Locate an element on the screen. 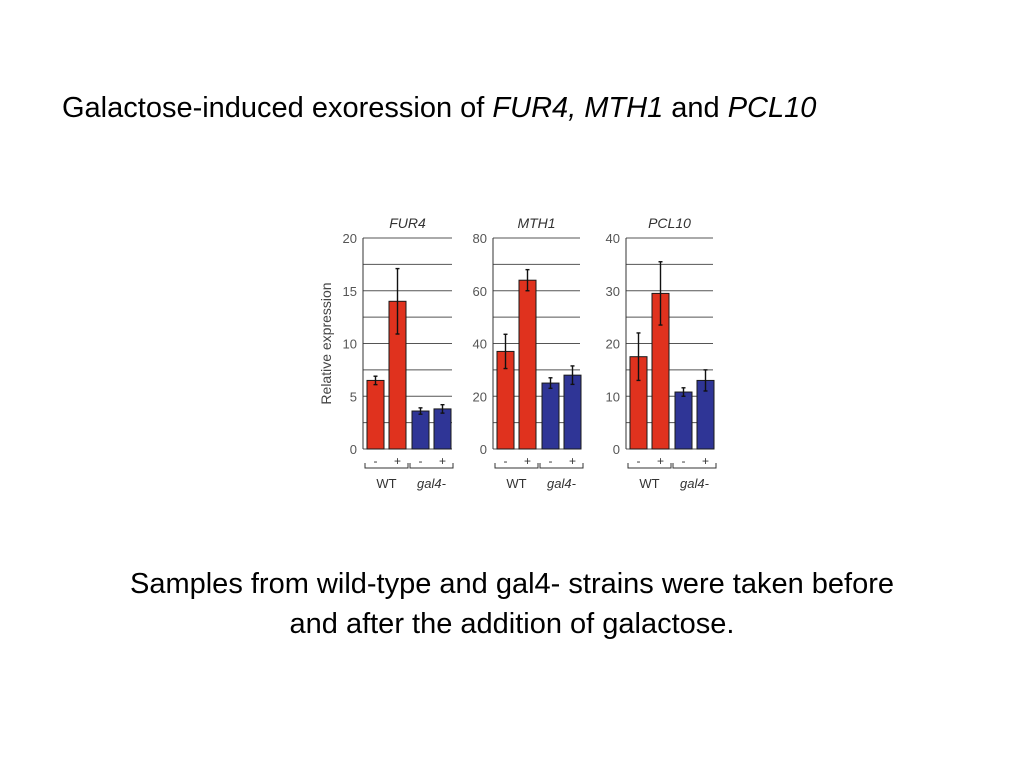 This screenshot has height=773, width=1024. fur4-panel-title: FUR4 is located at coordinates (407, 223).